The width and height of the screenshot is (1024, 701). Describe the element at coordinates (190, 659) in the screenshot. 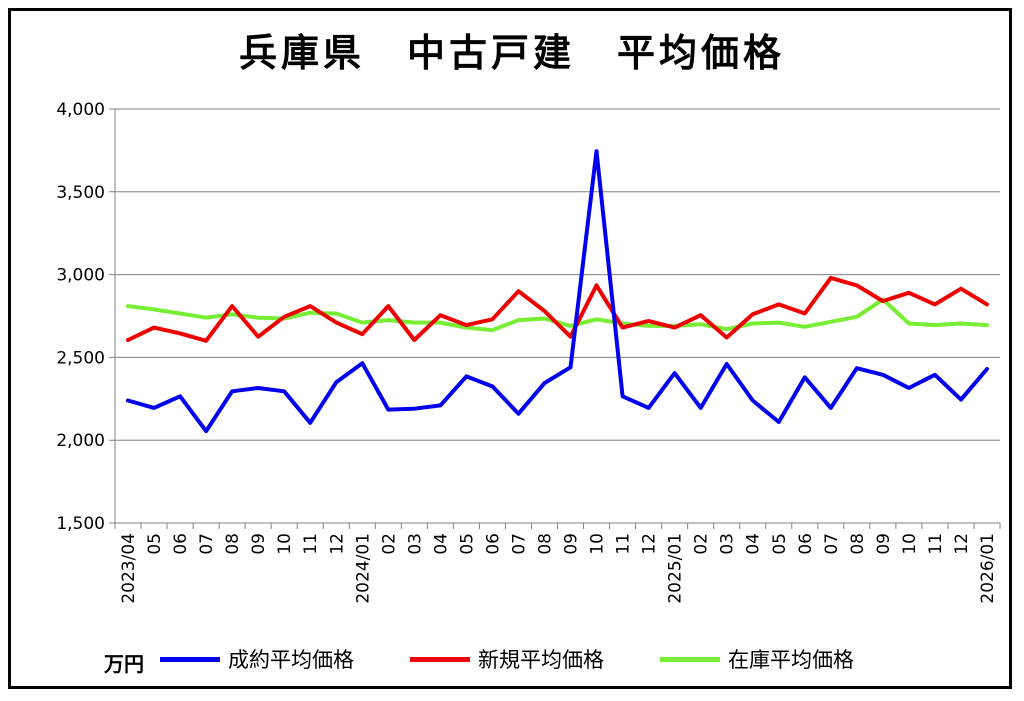

I see `legend-swatch-contracted` at that location.